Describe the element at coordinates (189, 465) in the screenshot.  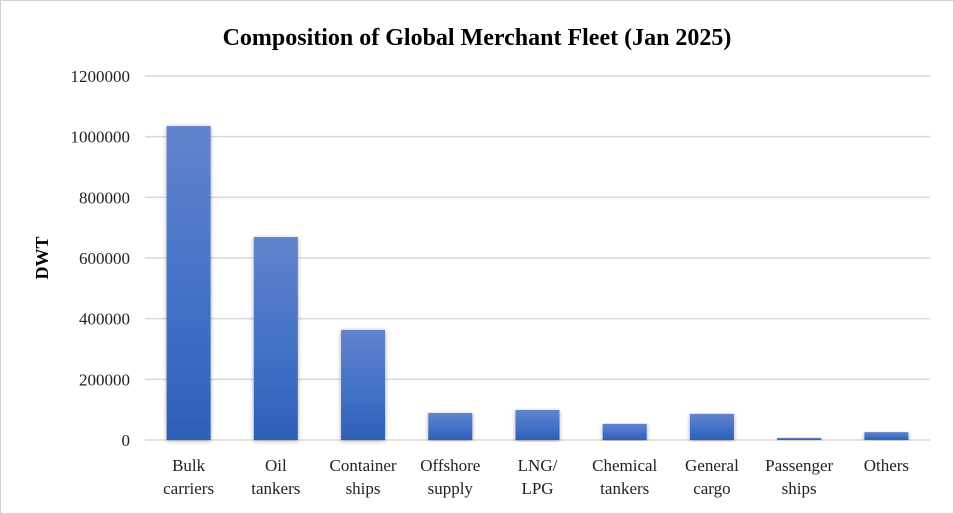
I see `x-tick-label: Bulk` at that location.